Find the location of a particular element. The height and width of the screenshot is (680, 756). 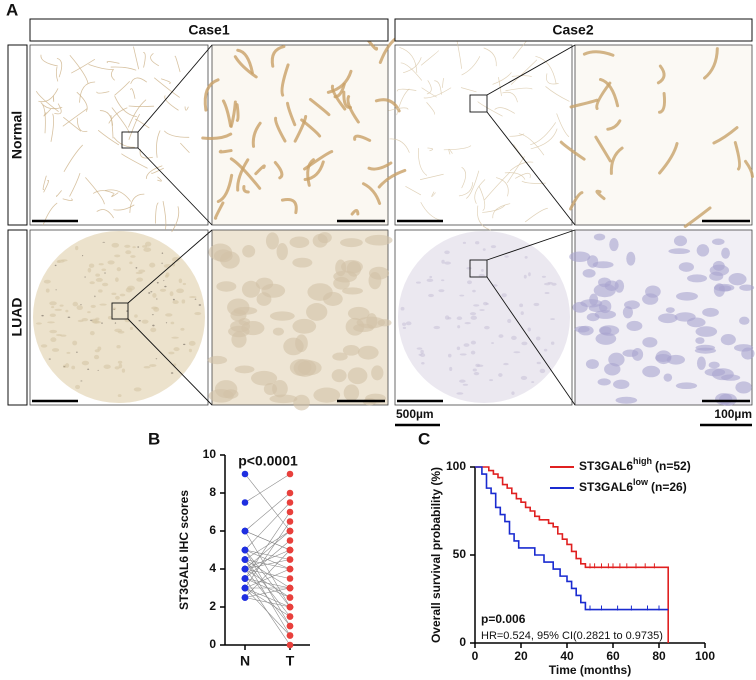

scale-label: 100µm is located at coordinates (733, 414).